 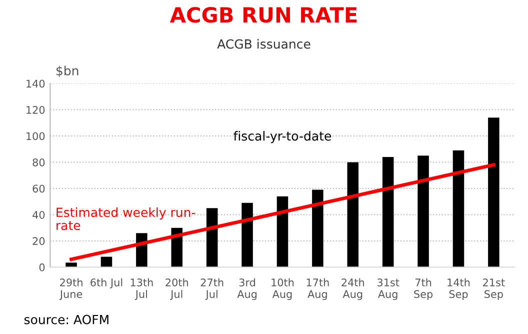 I want to click on x-tick-label: 21st Sep, so click(x=494, y=289).